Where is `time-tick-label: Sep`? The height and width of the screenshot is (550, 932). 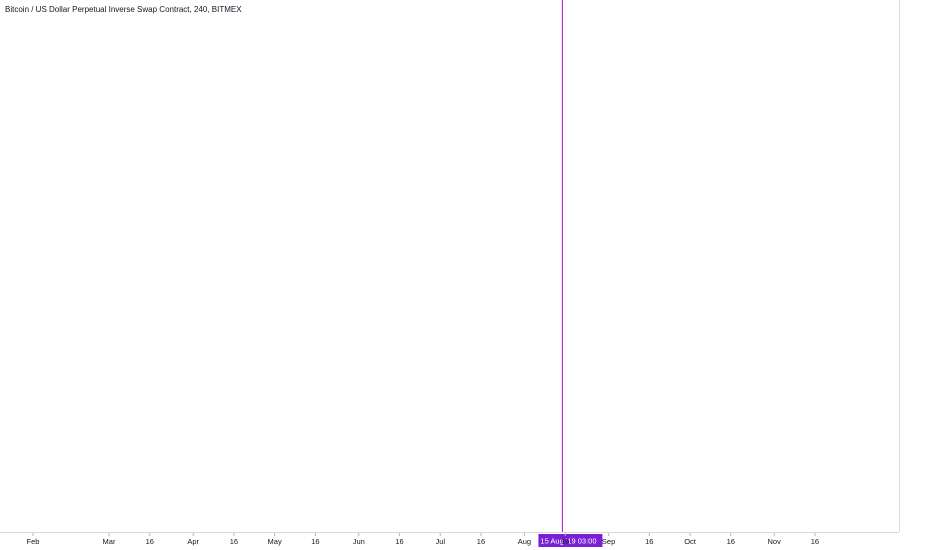
time-tick-label: Sep is located at coordinates (608, 541).